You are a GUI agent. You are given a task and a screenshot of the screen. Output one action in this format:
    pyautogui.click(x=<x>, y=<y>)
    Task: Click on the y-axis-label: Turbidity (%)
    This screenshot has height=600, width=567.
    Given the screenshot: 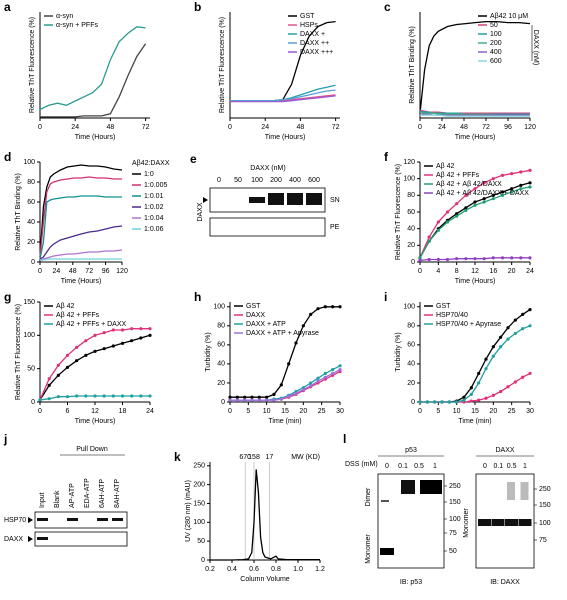 What is the action you would take?
    pyautogui.click(x=208, y=351)
    